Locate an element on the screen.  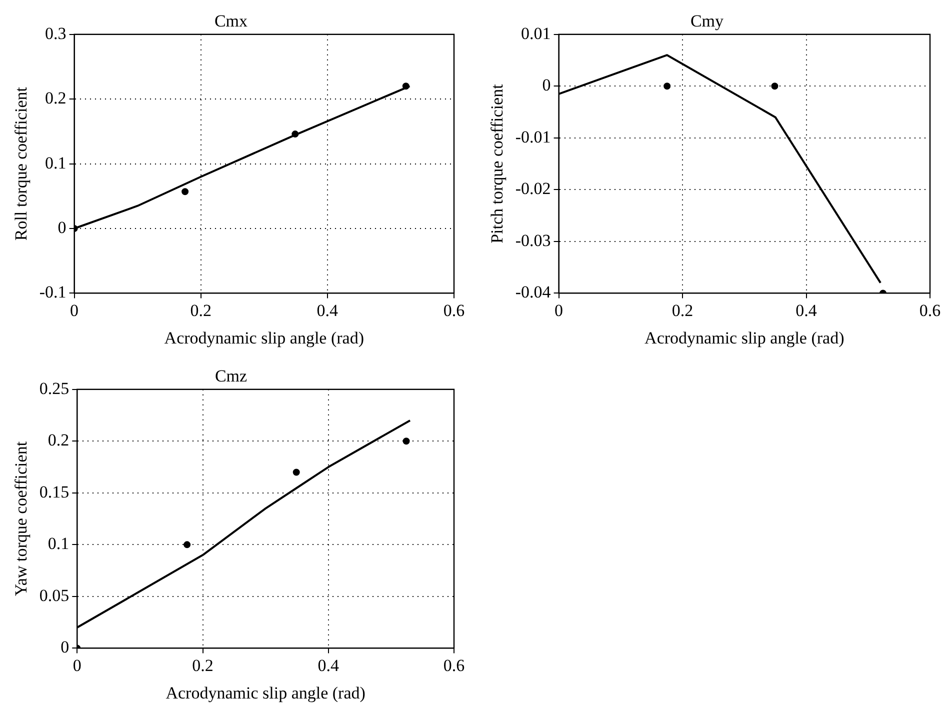
y-axis-title: Roll torque coefficient is located at coordinates (21, 163).